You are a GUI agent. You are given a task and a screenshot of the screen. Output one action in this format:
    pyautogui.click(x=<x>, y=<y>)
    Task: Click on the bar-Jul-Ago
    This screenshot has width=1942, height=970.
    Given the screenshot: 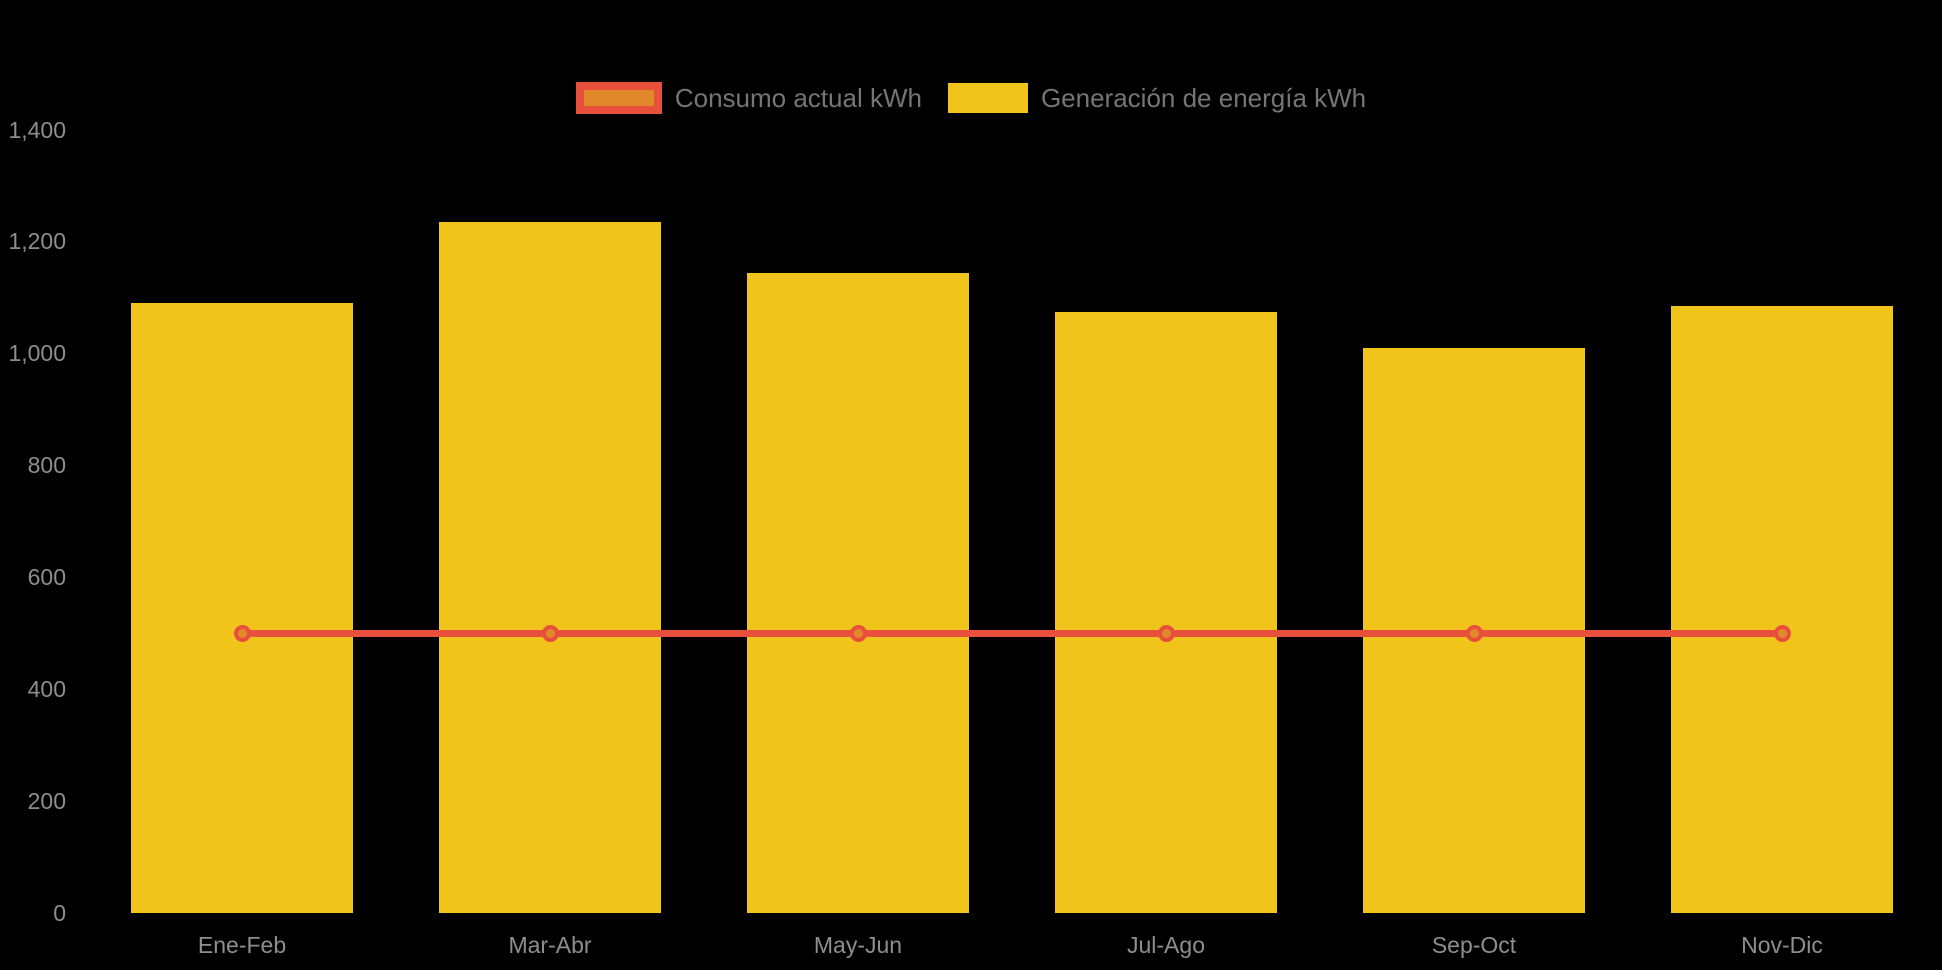 What is the action you would take?
    pyautogui.click(x=1166, y=612)
    